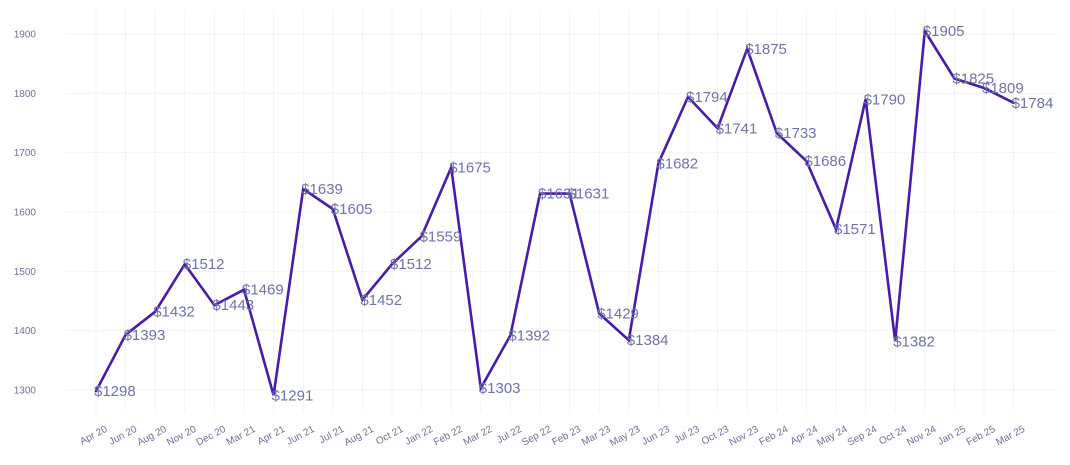 The width and height of the screenshot is (1070, 465). What do you see at coordinates (648, 340) in the screenshot?
I see `data-label: $1384` at bounding box center [648, 340].